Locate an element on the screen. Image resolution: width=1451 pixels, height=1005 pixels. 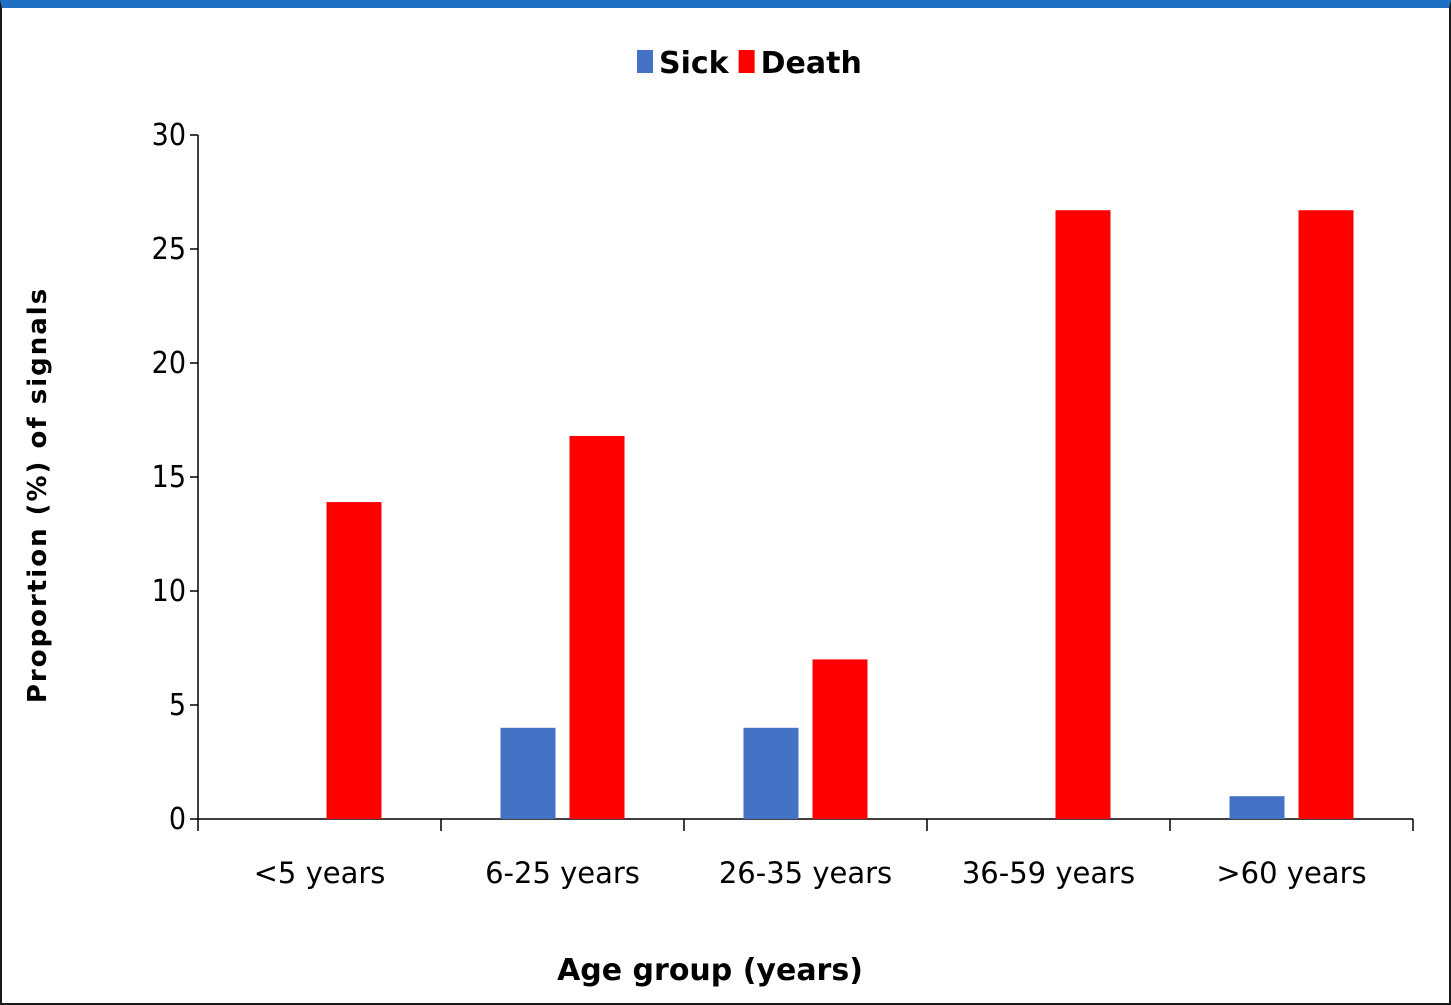
y-tick-label: 10 is located at coordinates (169, 591).